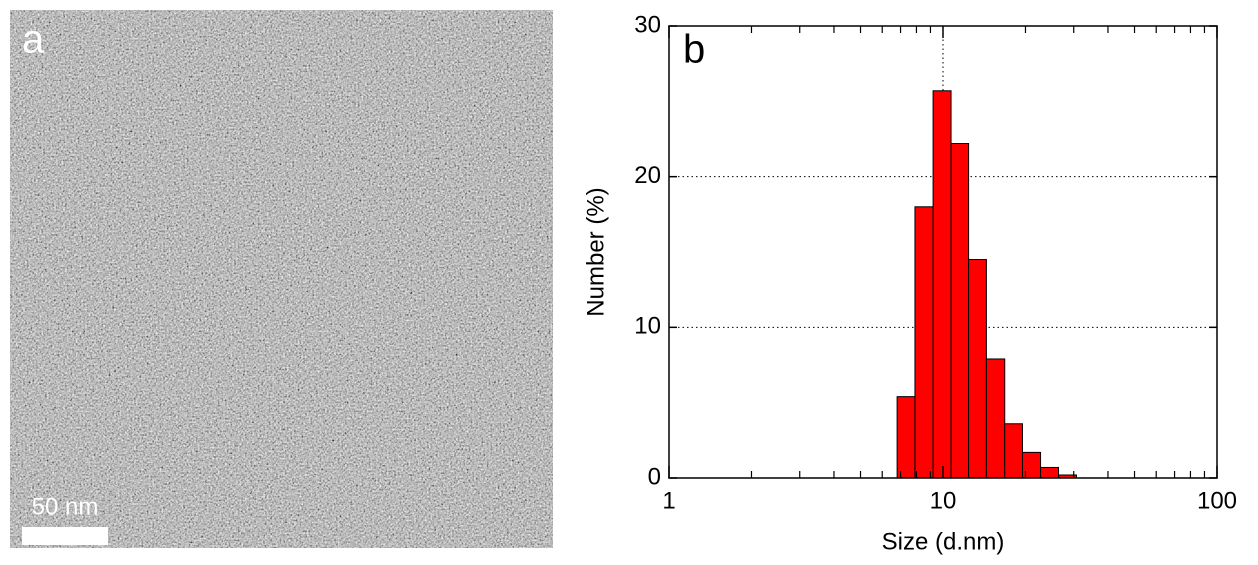  Describe the element at coordinates (647, 175) in the screenshot. I see `y-tick-label: 20` at that location.